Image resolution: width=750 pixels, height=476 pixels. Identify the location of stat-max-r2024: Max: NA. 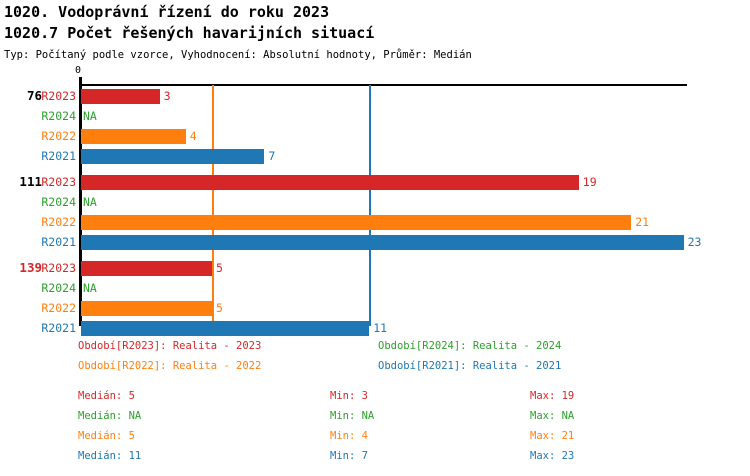
(552, 416).